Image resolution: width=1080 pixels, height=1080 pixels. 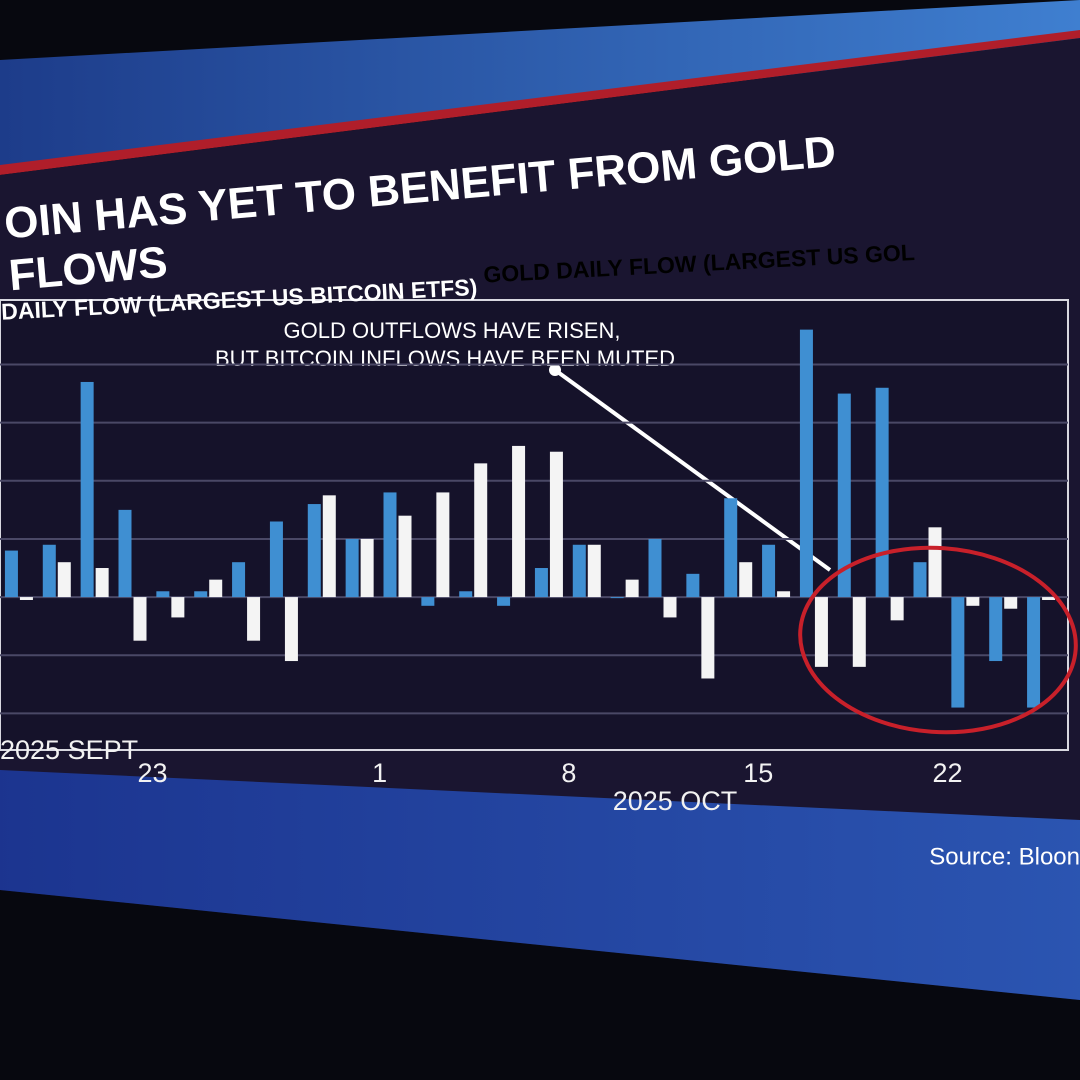 I want to click on x-tick-label: 15, so click(x=758, y=773).